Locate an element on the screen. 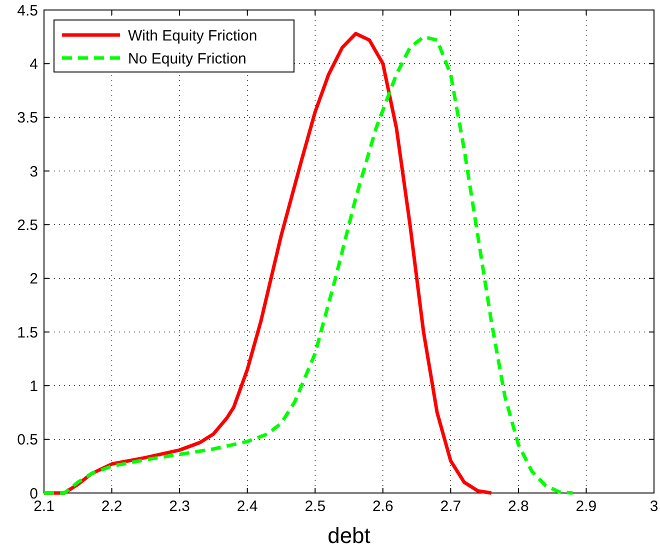 This screenshot has width=660, height=552. x-tick-label: 2.5 is located at coordinates (315, 506).